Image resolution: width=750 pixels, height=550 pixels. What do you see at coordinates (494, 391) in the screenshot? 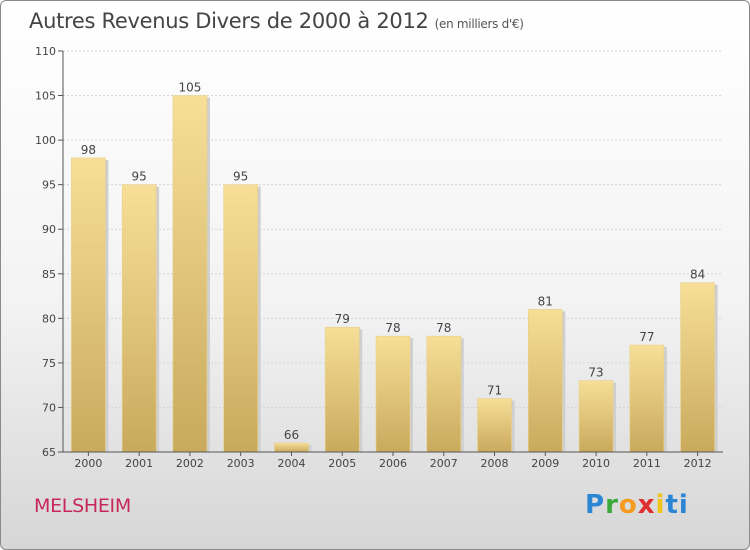
I see `value-label-2008: 71` at bounding box center [494, 391].